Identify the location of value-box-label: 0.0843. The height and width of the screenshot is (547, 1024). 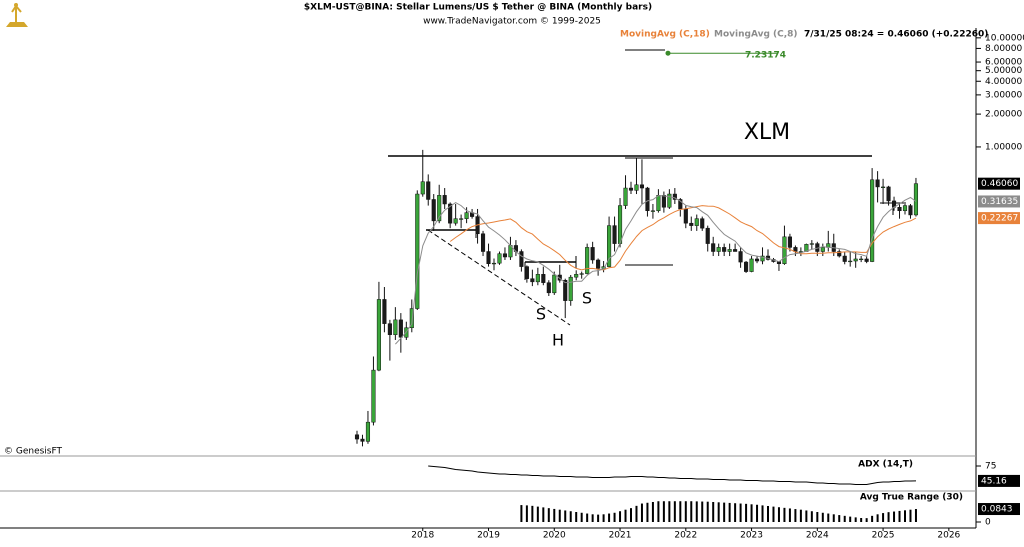
(997, 510).